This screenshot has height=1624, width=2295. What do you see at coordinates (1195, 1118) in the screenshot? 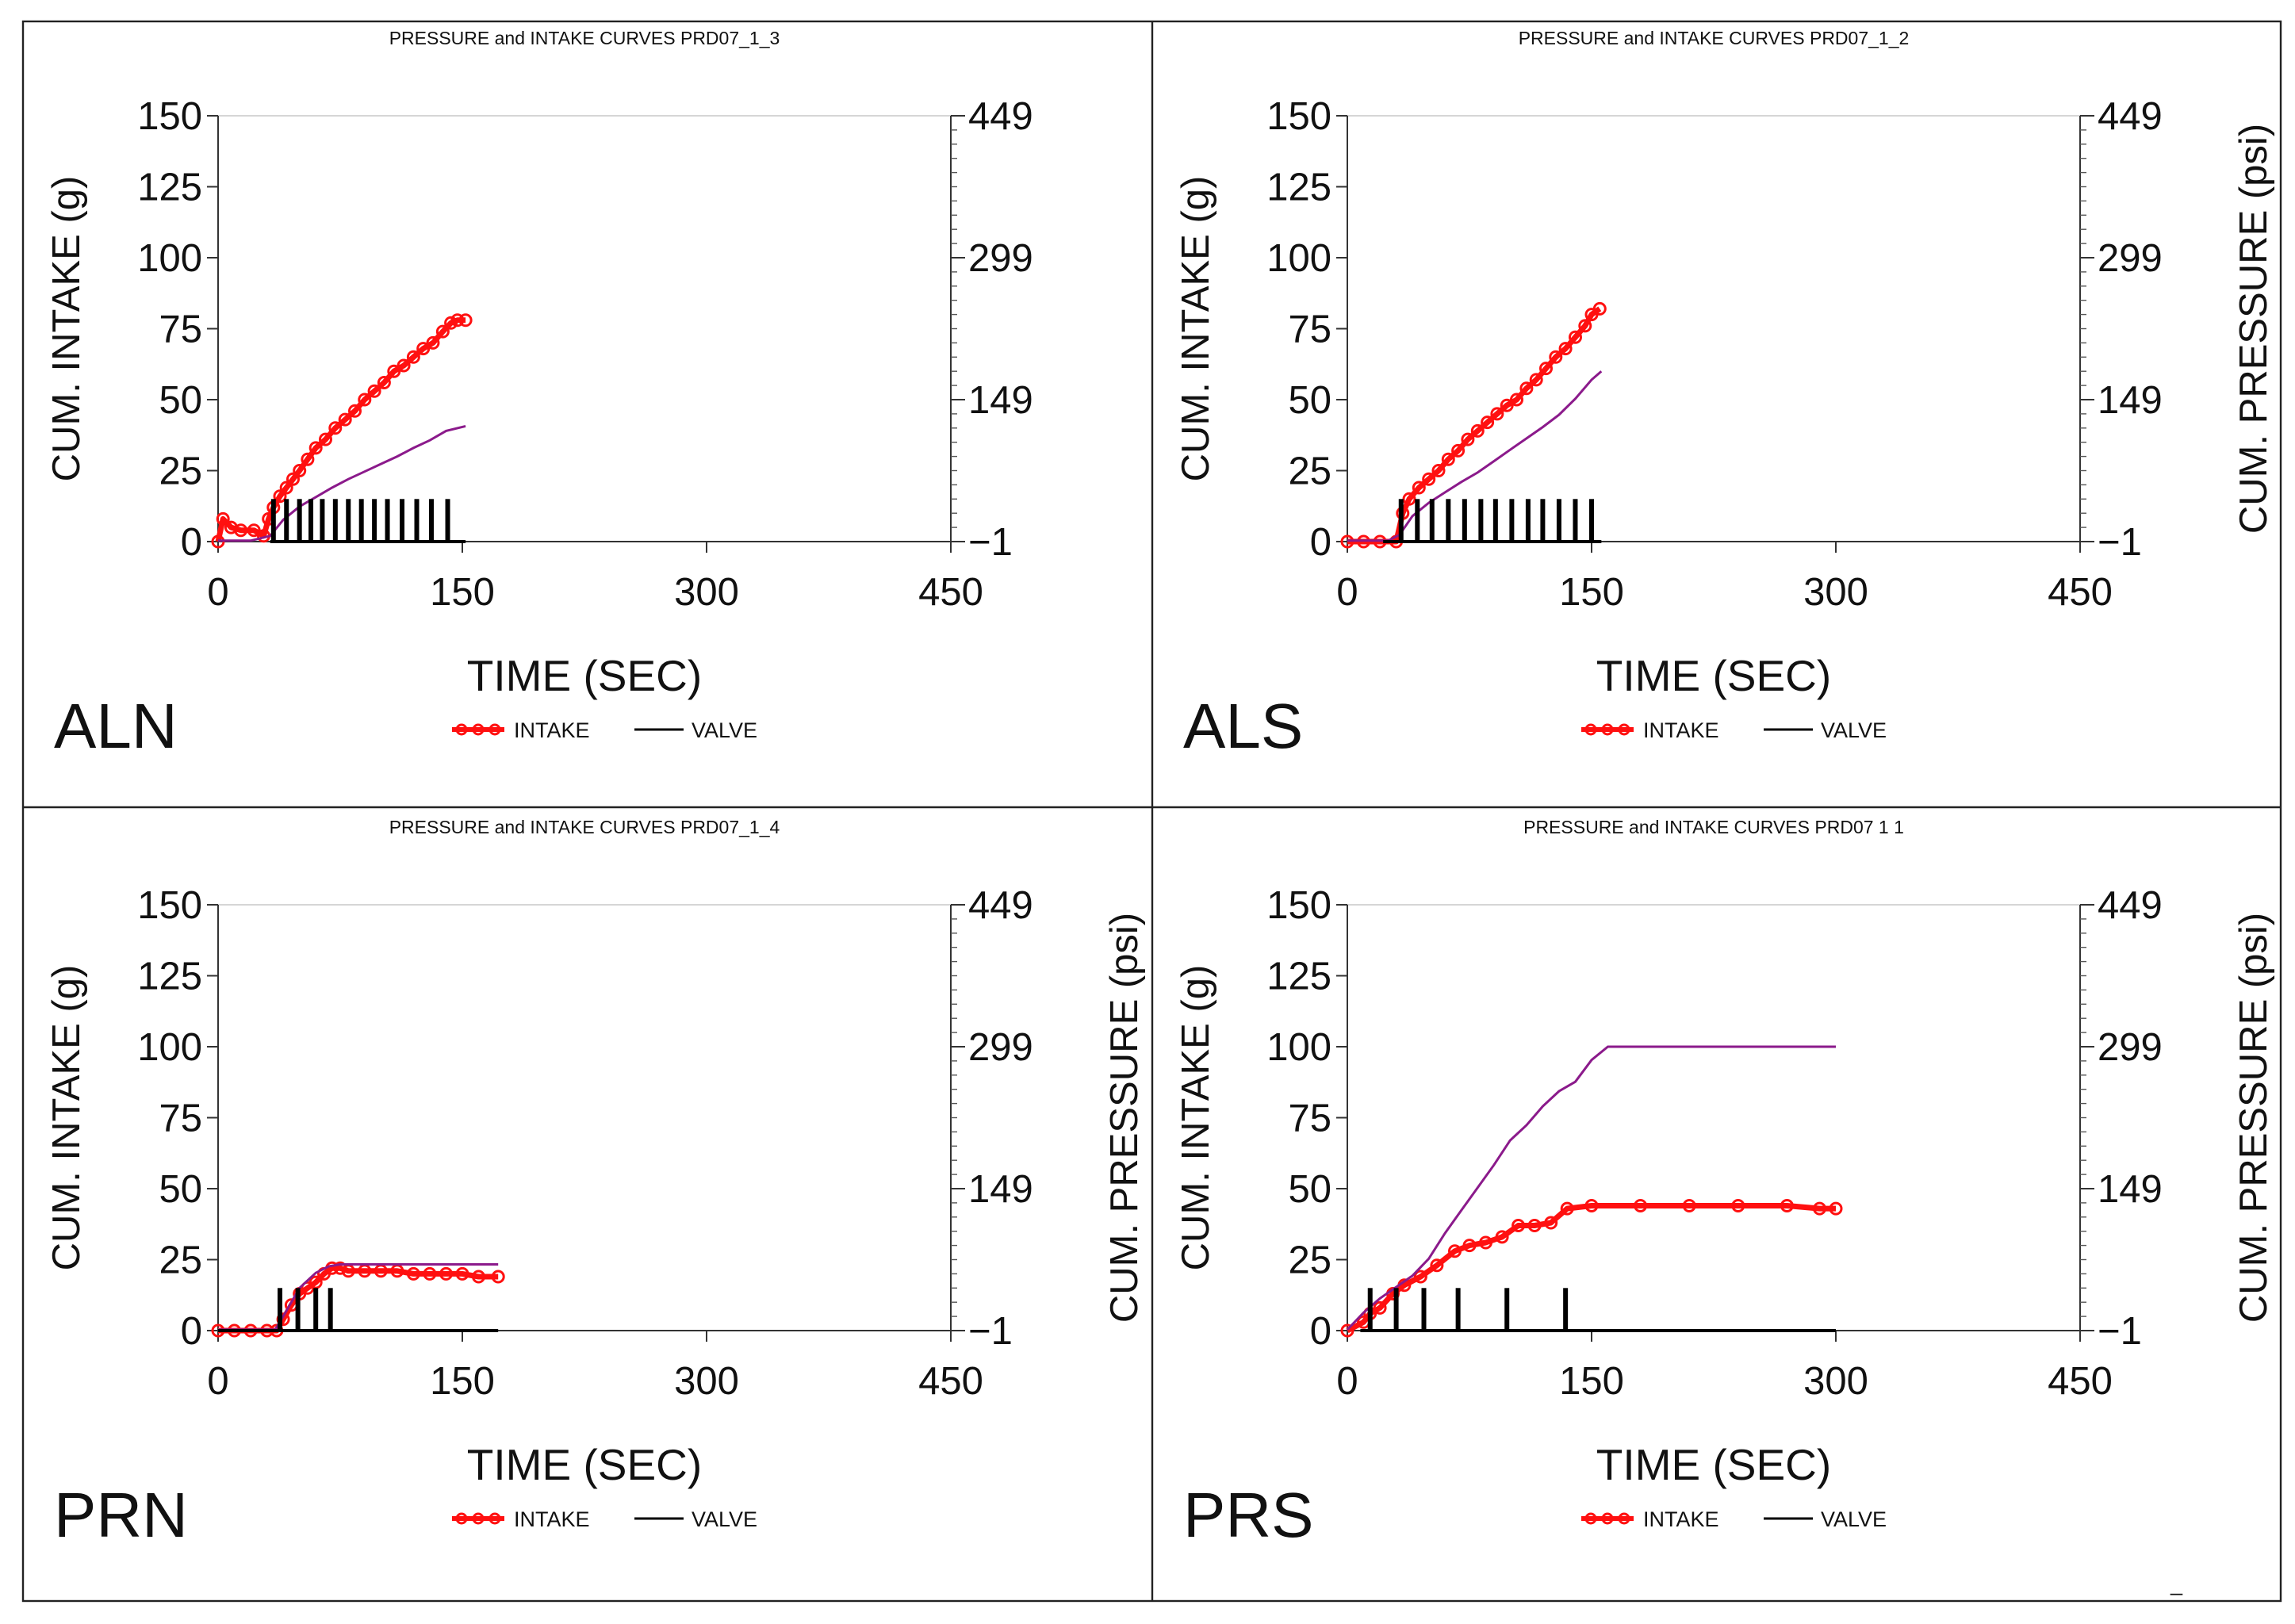
I see `y-axis-label: CUM. INTAKE (g)` at bounding box center [1195, 1118].